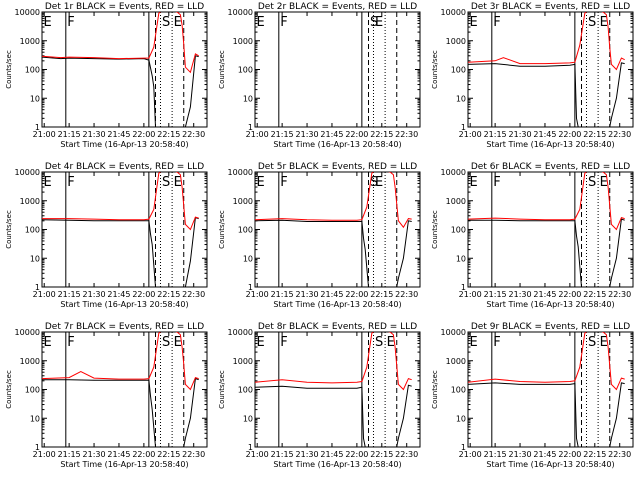  I want to click on panel-title: Det 3r BLACK = Events, RED = LLD, so click(550, 7).